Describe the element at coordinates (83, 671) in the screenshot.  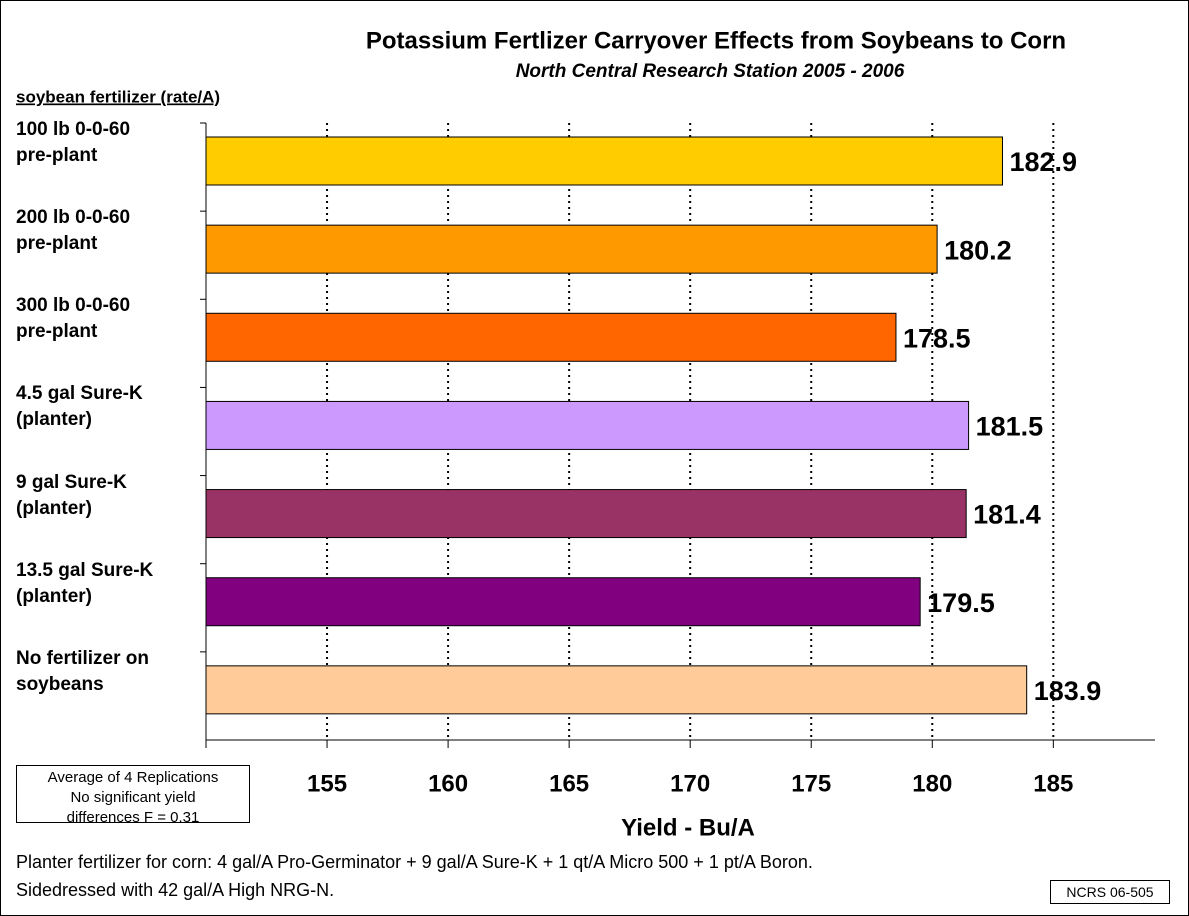
I see `y-tick-label: No fertilizer on soybeans` at that location.